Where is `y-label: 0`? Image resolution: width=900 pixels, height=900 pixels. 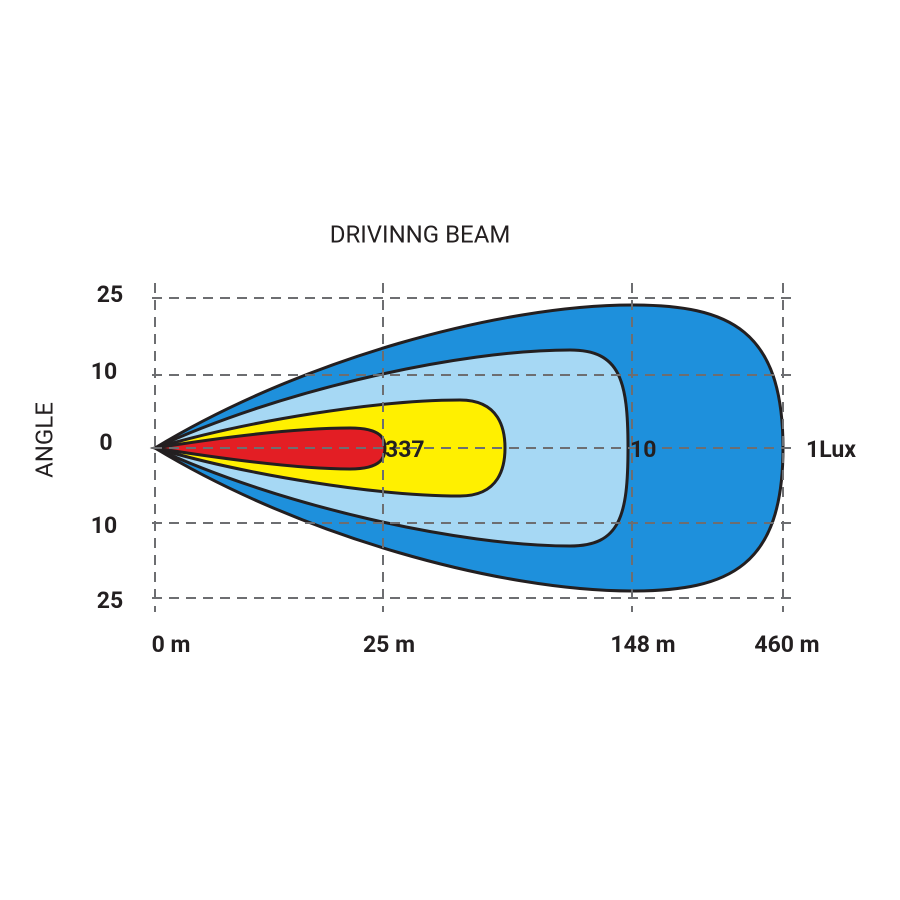 y-label: 0 is located at coordinates (105, 442).